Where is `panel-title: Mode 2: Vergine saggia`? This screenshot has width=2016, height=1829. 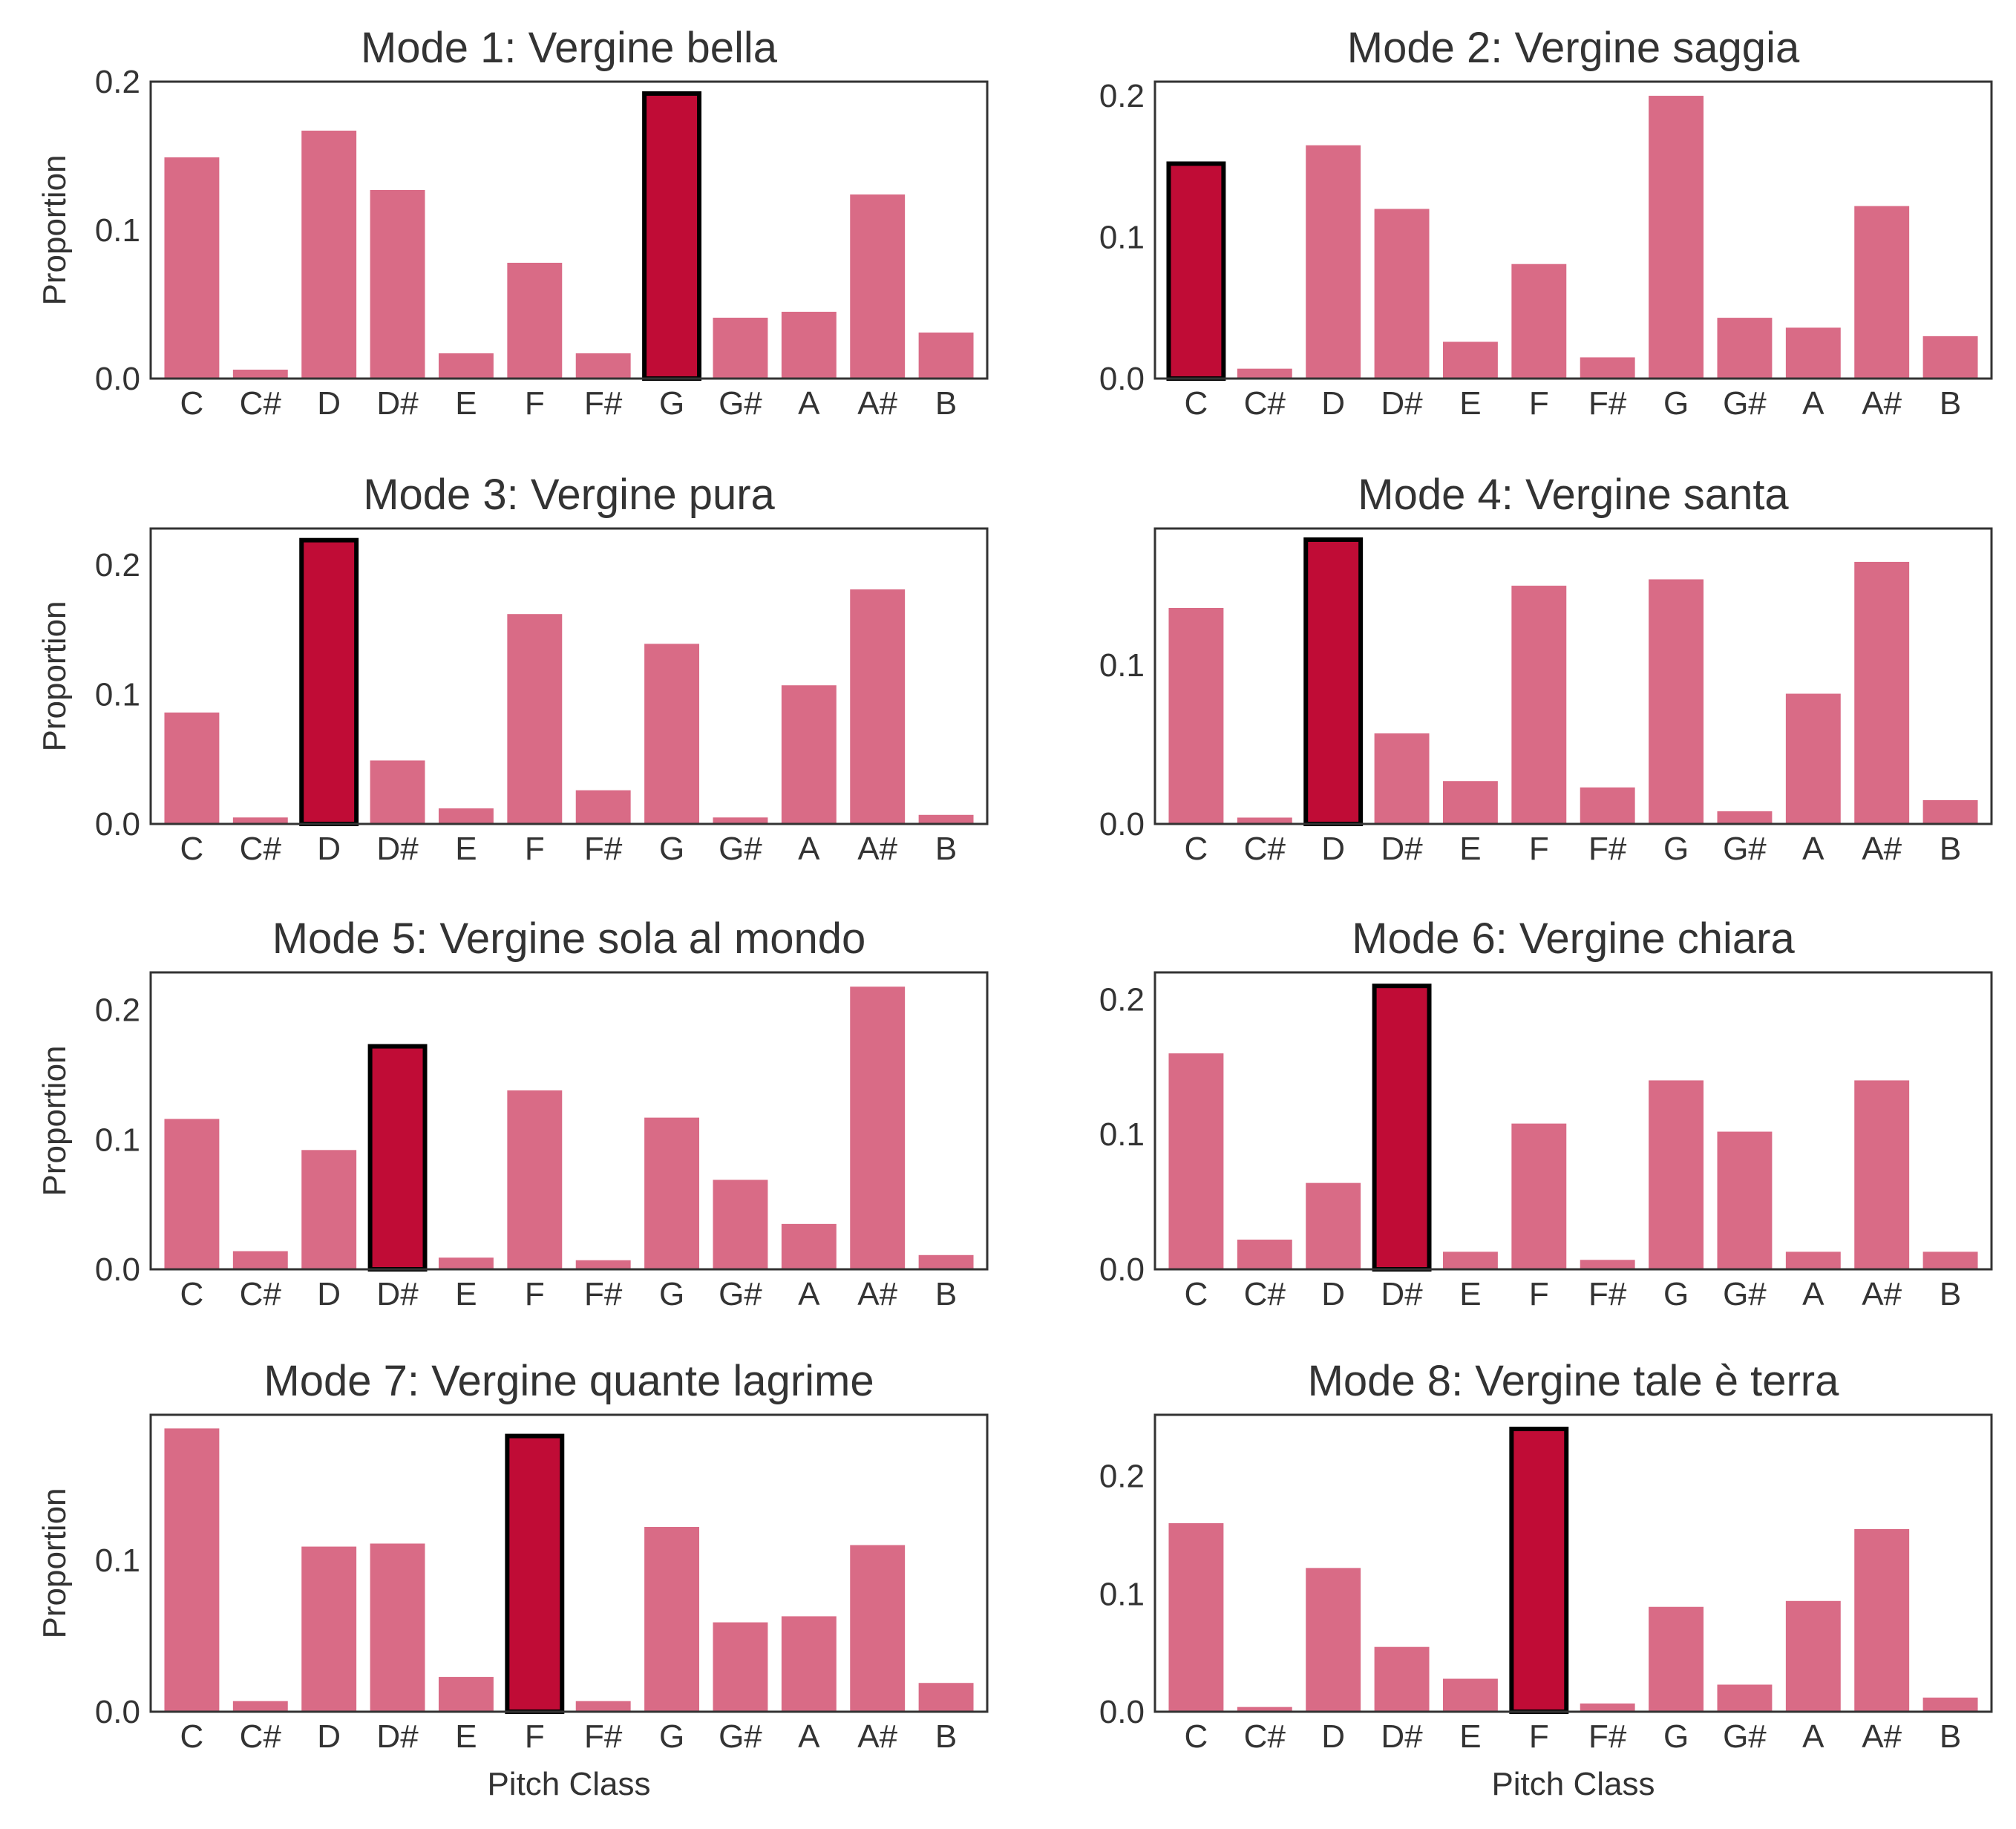 panel-title: Mode 2: Vergine saggia is located at coordinates (1574, 48).